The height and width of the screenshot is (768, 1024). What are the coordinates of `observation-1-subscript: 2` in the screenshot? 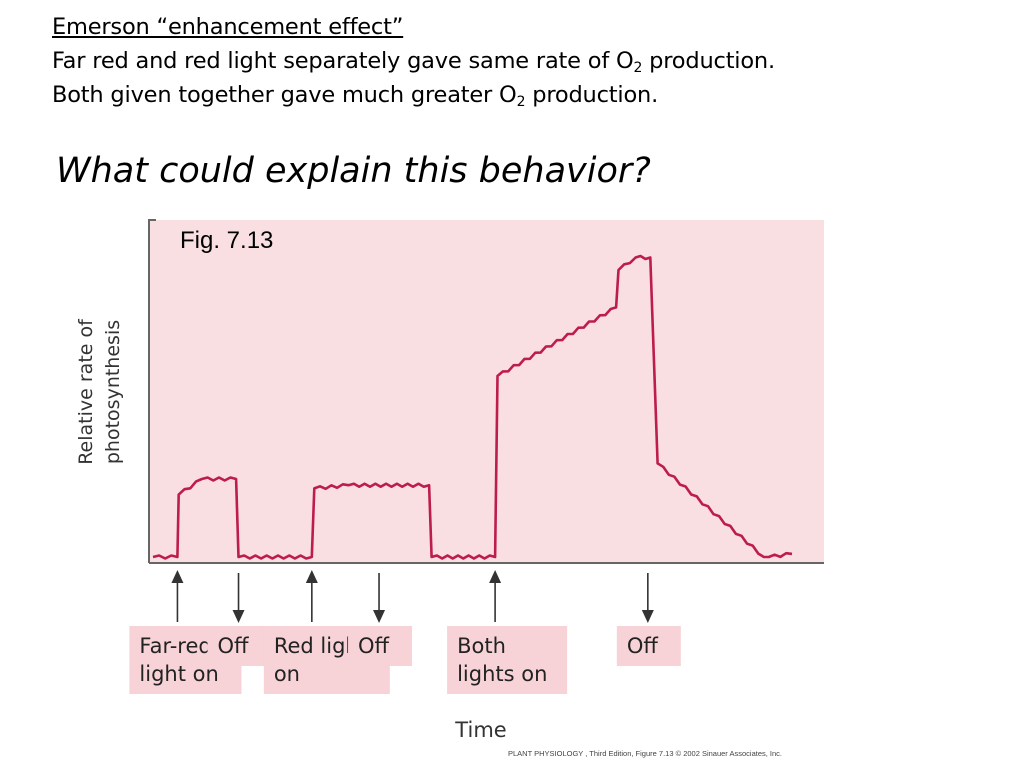 It's located at (638, 68).